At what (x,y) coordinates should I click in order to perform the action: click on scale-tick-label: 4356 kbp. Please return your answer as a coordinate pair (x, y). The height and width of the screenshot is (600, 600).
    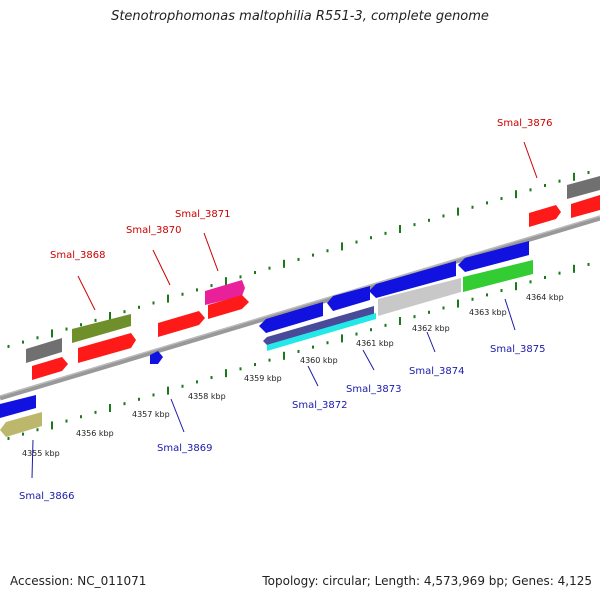
    Looking at the image, I should click on (95, 433).